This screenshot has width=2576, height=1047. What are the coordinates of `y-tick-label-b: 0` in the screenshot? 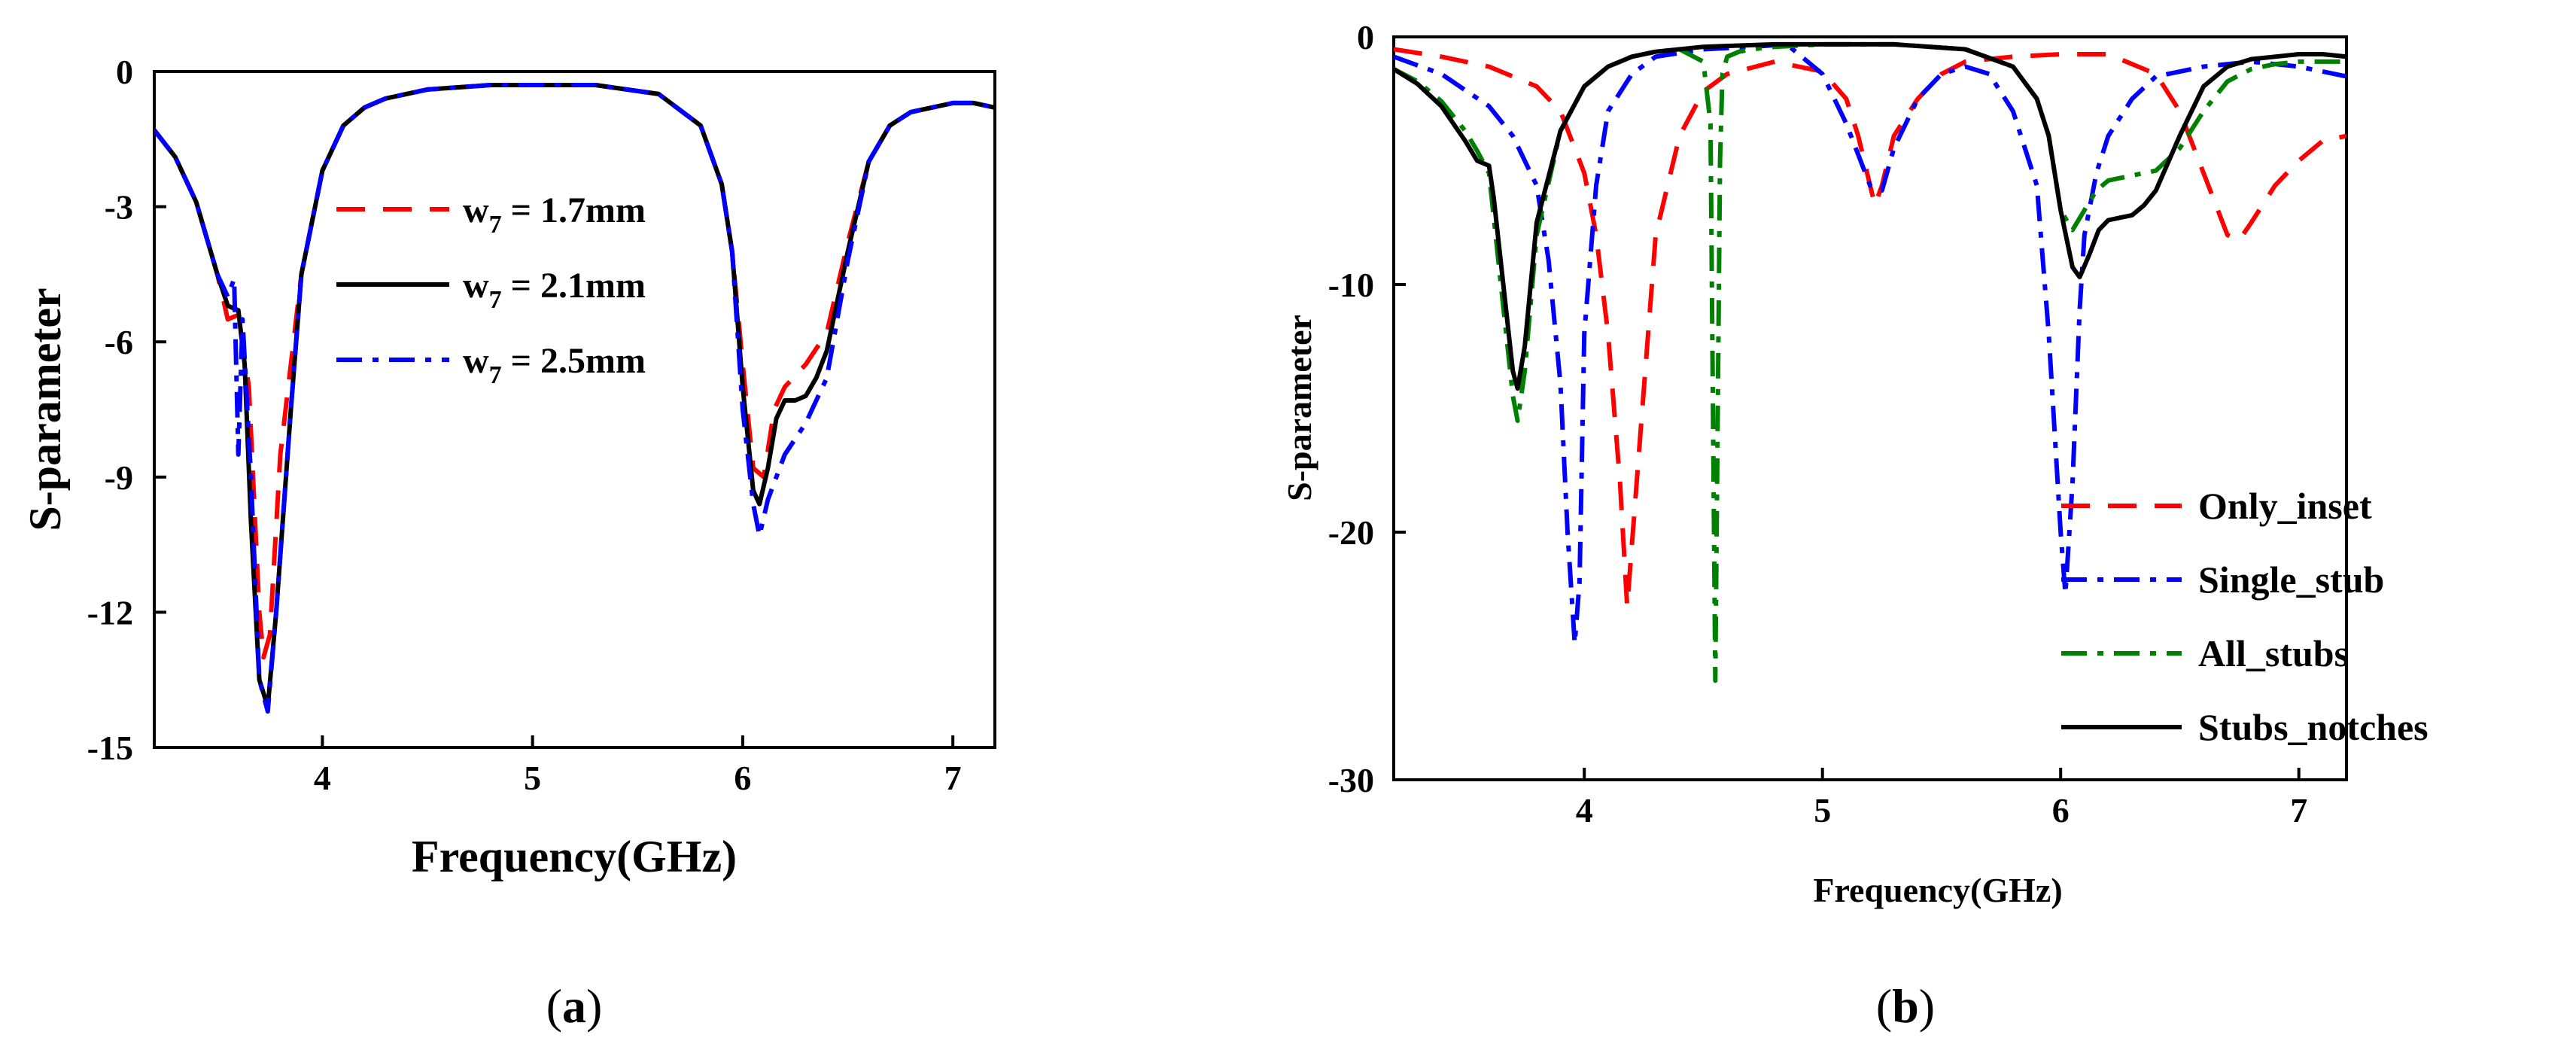 It's located at (1365, 37).